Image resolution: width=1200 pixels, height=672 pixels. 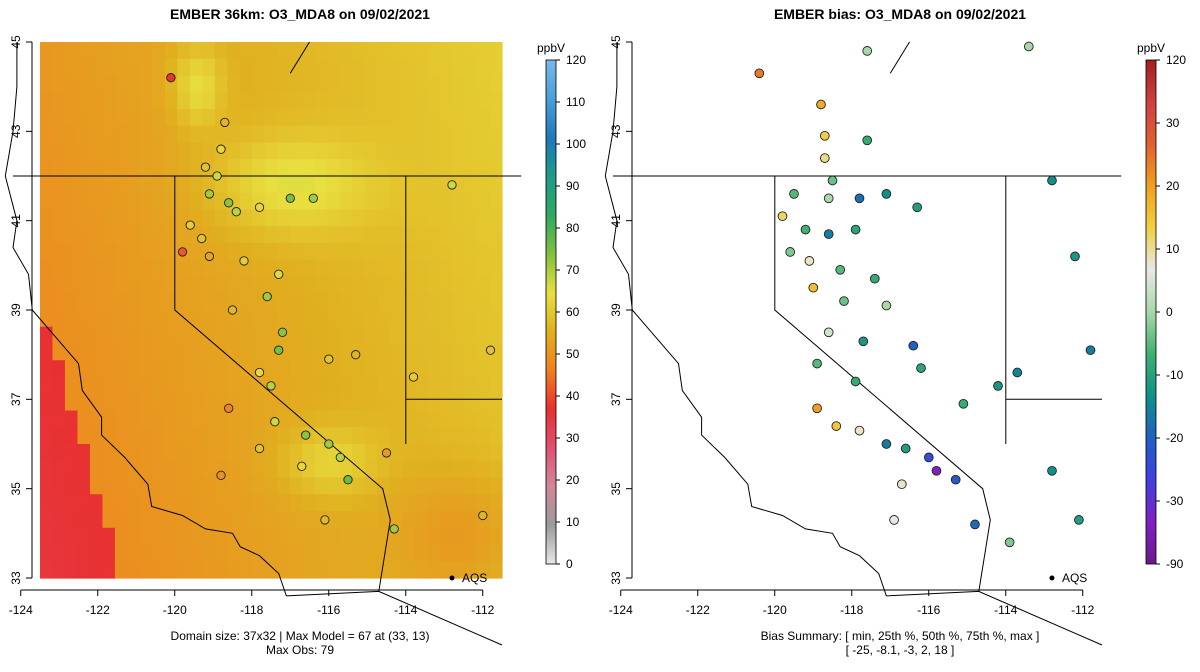 What do you see at coordinates (576, 60) in the screenshot?
I see `left-colorbar-label: 120` at bounding box center [576, 60].